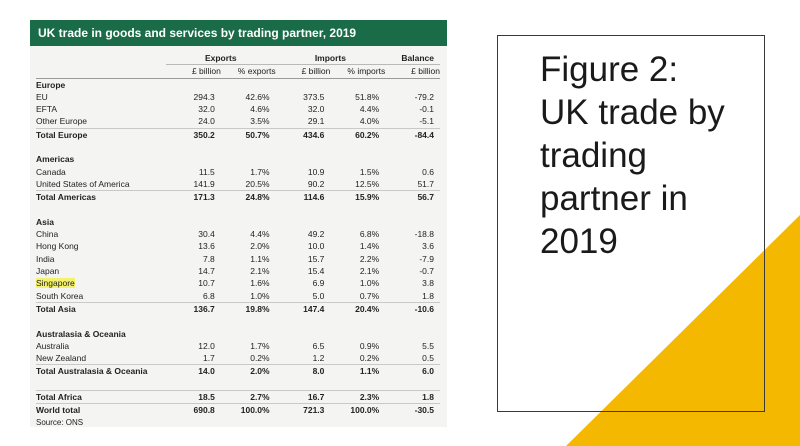 The width and height of the screenshot is (800, 446). Describe the element at coordinates (208, 358) in the screenshot. I see `exports-value: 1.7` at that location.